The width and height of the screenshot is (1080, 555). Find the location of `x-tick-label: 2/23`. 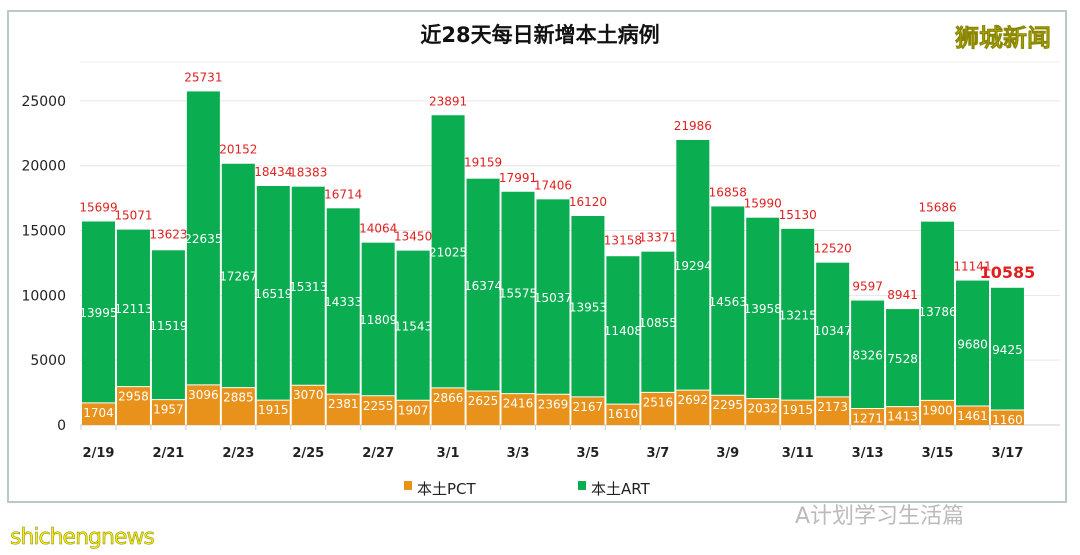

x-tick-label: 2/23 is located at coordinates (238, 453).